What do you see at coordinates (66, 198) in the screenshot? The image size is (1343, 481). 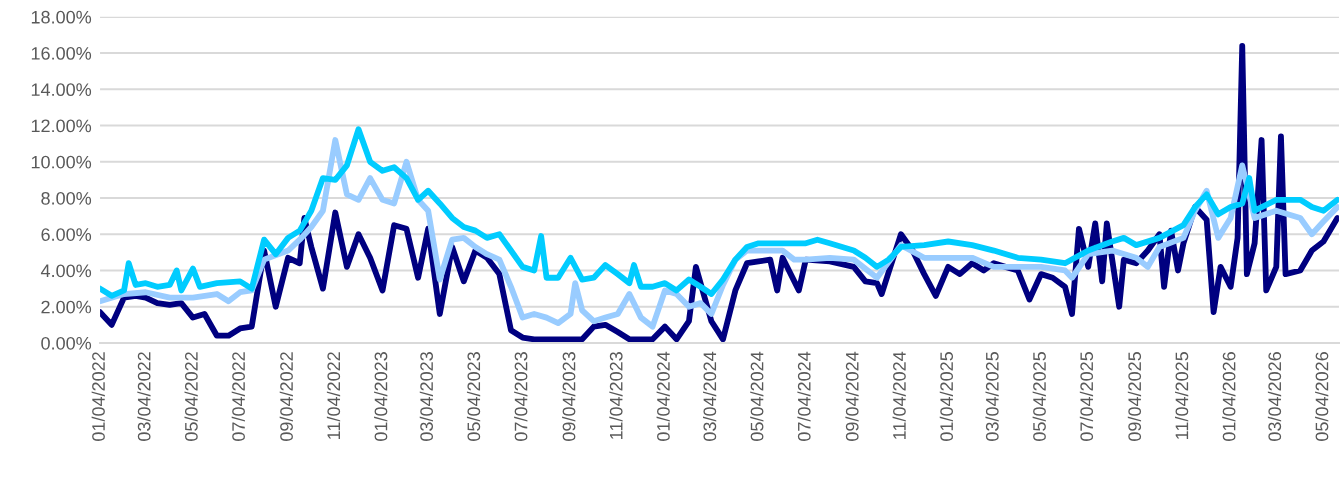 I see `y-tick-label: 8.00%` at bounding box center [66, 198].